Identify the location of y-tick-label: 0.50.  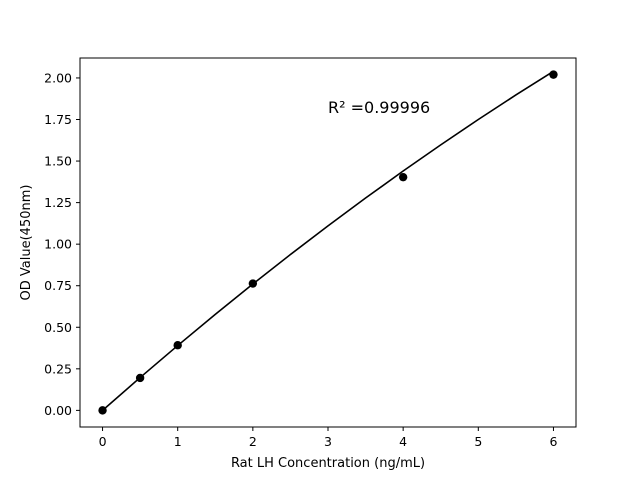
(58, 327).